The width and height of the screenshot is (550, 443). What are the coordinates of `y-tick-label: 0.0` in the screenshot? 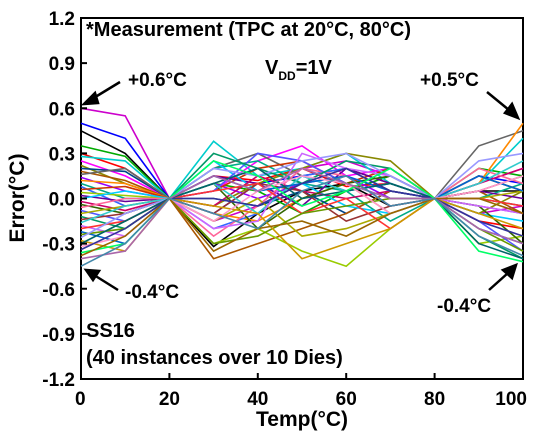 It's located at (62, 200).